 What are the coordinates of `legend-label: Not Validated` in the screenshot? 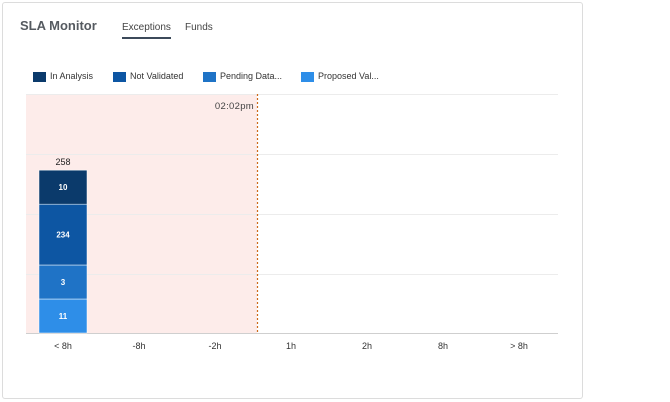 It's located at (157, 76).